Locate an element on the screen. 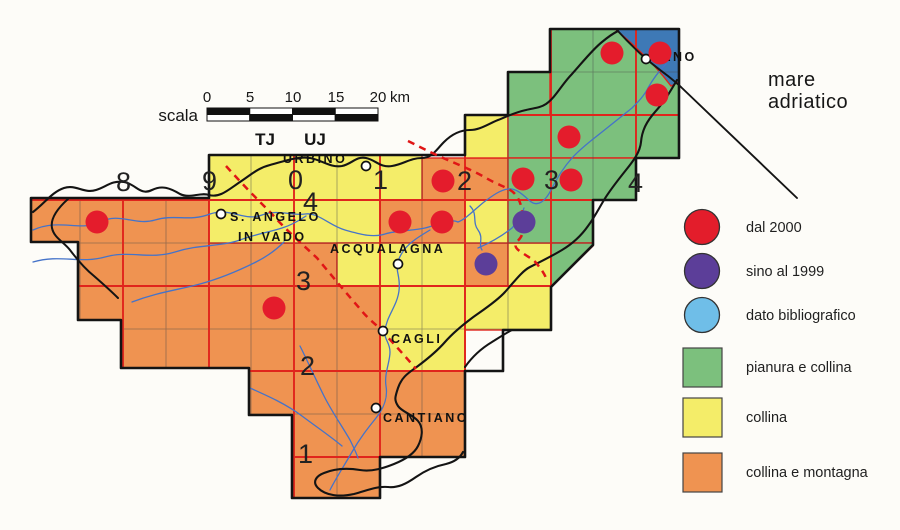 This screenshot has width=900, height=530. row-label: 4 is located at coordinates (310, 202).